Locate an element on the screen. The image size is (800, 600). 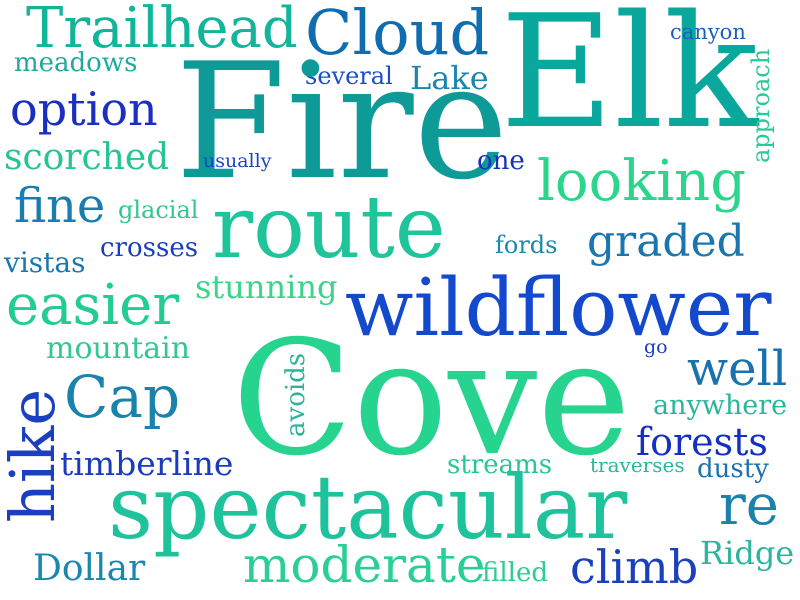
word-anywhere: anywhere is located at coordinates (720, 405).